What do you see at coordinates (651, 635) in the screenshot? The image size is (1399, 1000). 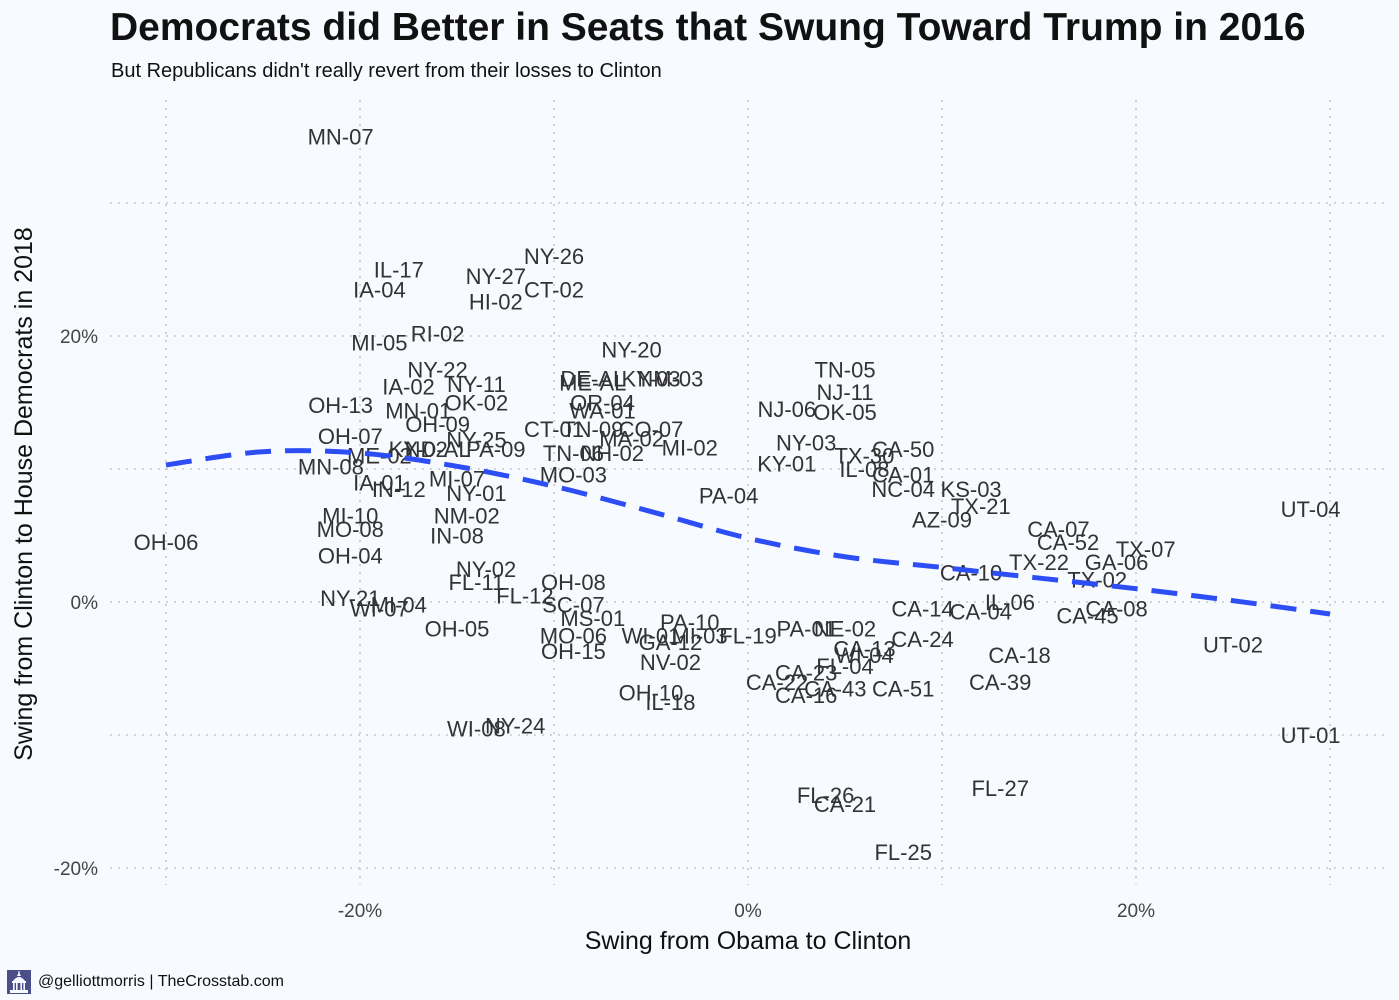 I see `district-label: WI-01` at bounding box center [651, 635].